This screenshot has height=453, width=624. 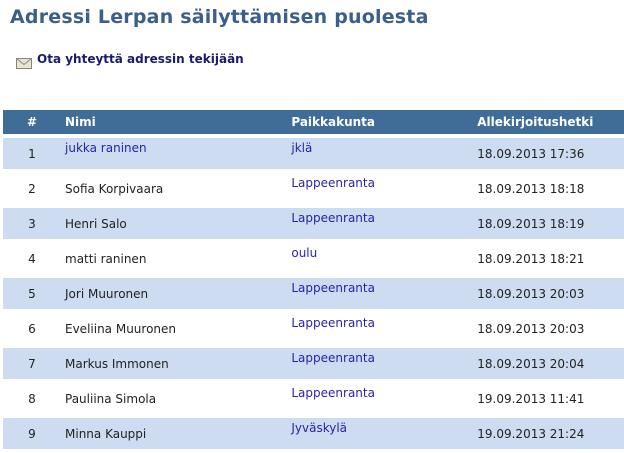 I want to click on contact-author-link: Ota yhteyttä adressin tekijään, so click(x=130, y=60).